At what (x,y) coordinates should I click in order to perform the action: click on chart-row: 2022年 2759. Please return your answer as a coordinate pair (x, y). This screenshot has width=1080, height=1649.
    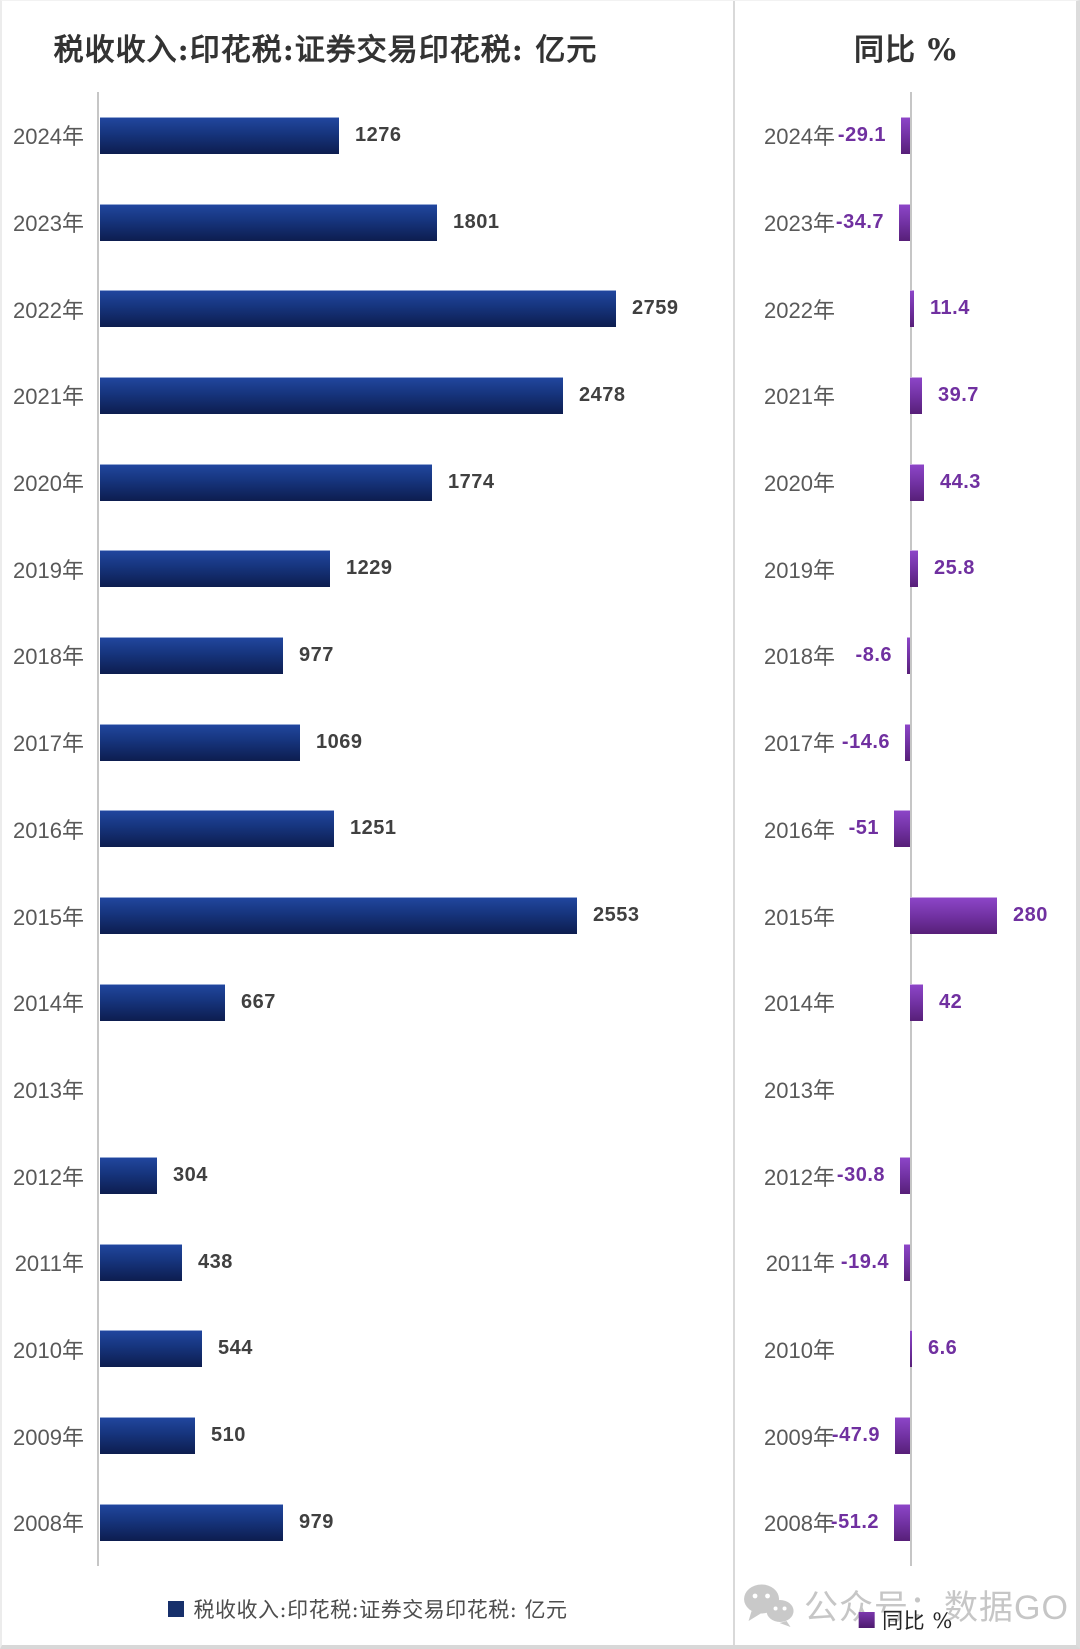
    Looking at the image, I should click on (367, 308).